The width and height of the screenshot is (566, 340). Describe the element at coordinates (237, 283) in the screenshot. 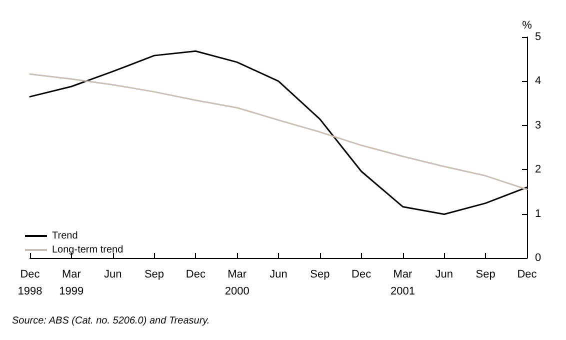

I see `x-tick-label: Mar 2000` at that location.